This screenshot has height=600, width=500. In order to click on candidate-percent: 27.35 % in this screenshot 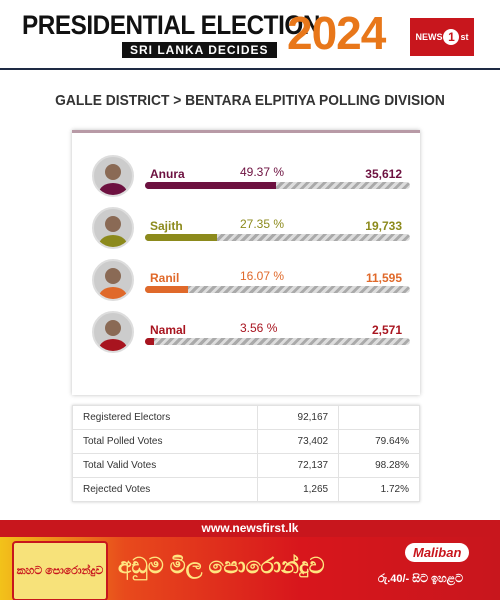, I will do `click(262, 224)`.